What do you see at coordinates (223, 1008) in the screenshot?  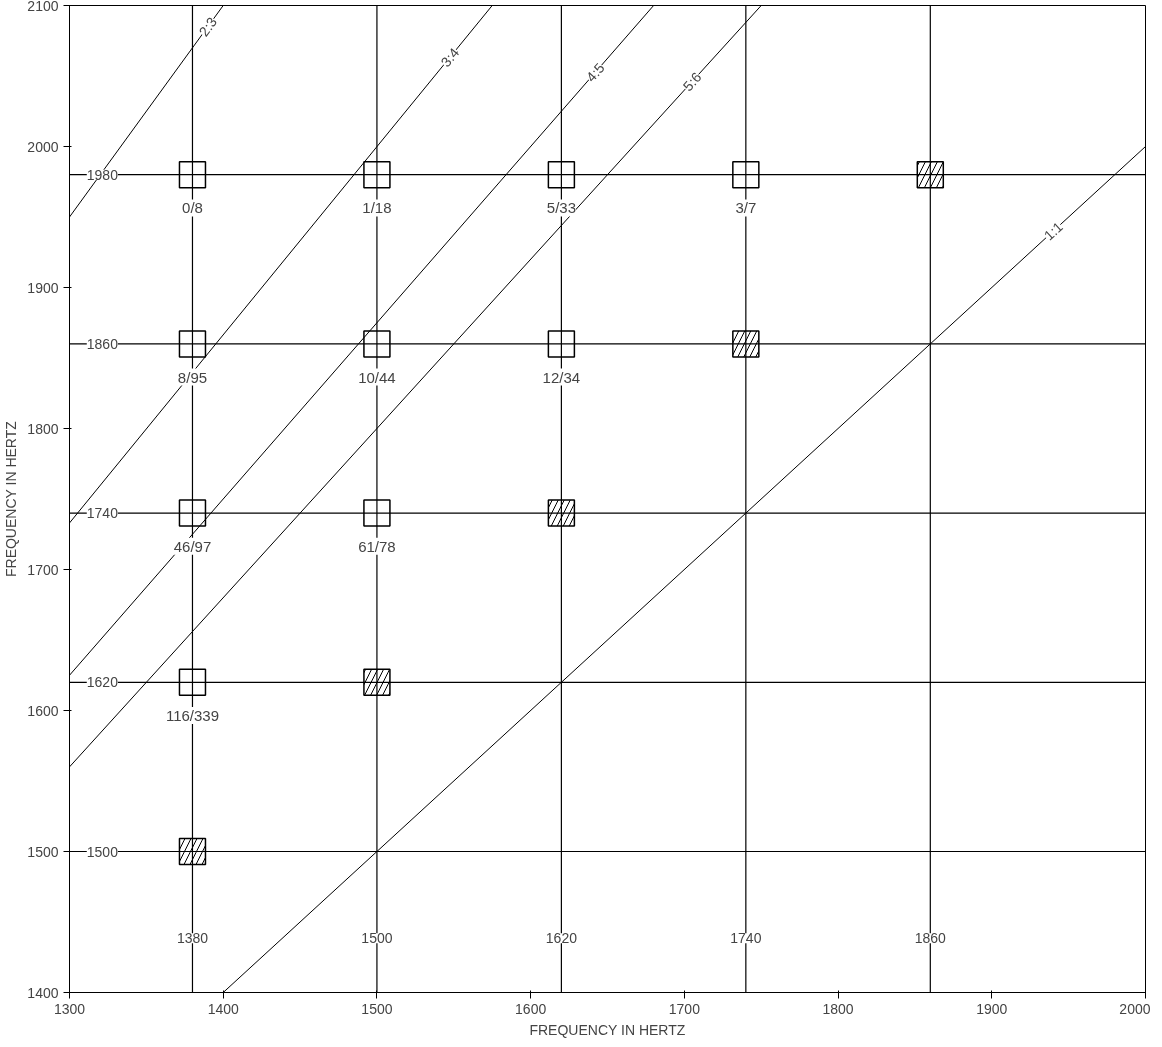 I see `x-tick-label: 1400` at bounding box center [223, 1008].